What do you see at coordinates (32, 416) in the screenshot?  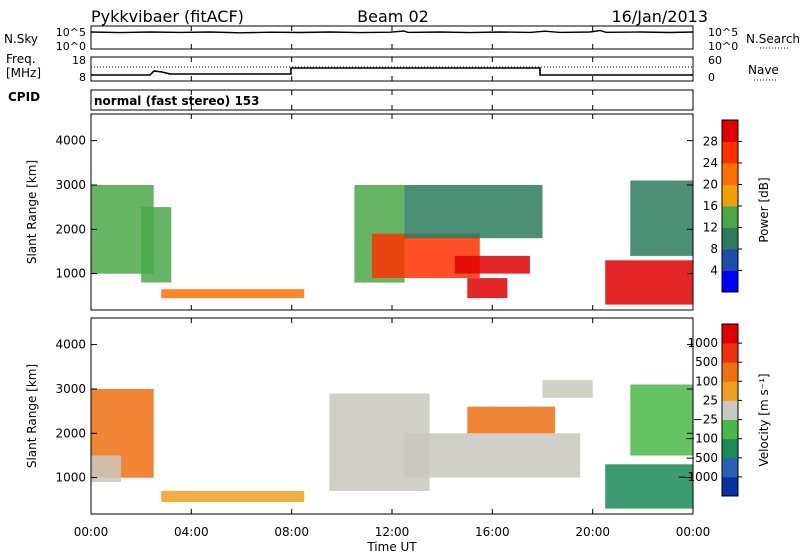 I see `velocity-ylabel: Slant Range [km]` at bounding box center [32, 416].